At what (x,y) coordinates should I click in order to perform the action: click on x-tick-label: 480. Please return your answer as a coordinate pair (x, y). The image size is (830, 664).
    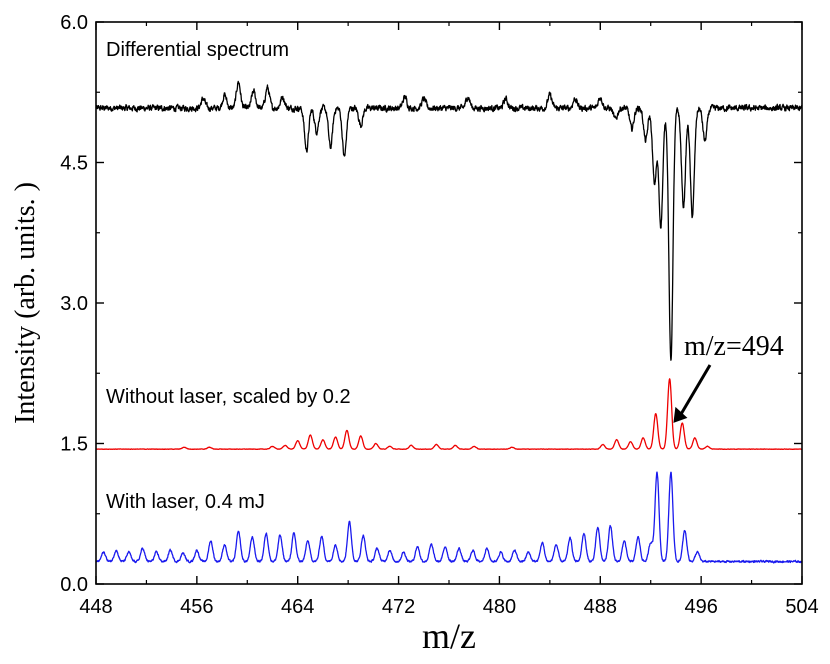
    Looking at the image, I should click on (499, 607).